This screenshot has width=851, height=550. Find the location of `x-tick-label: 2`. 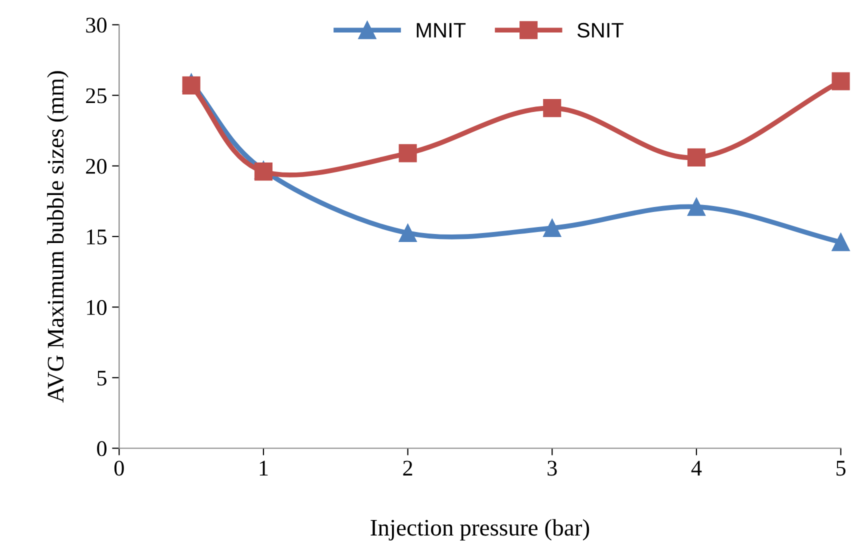

x-tick-label: 2 is located at coordinates (407, 468).